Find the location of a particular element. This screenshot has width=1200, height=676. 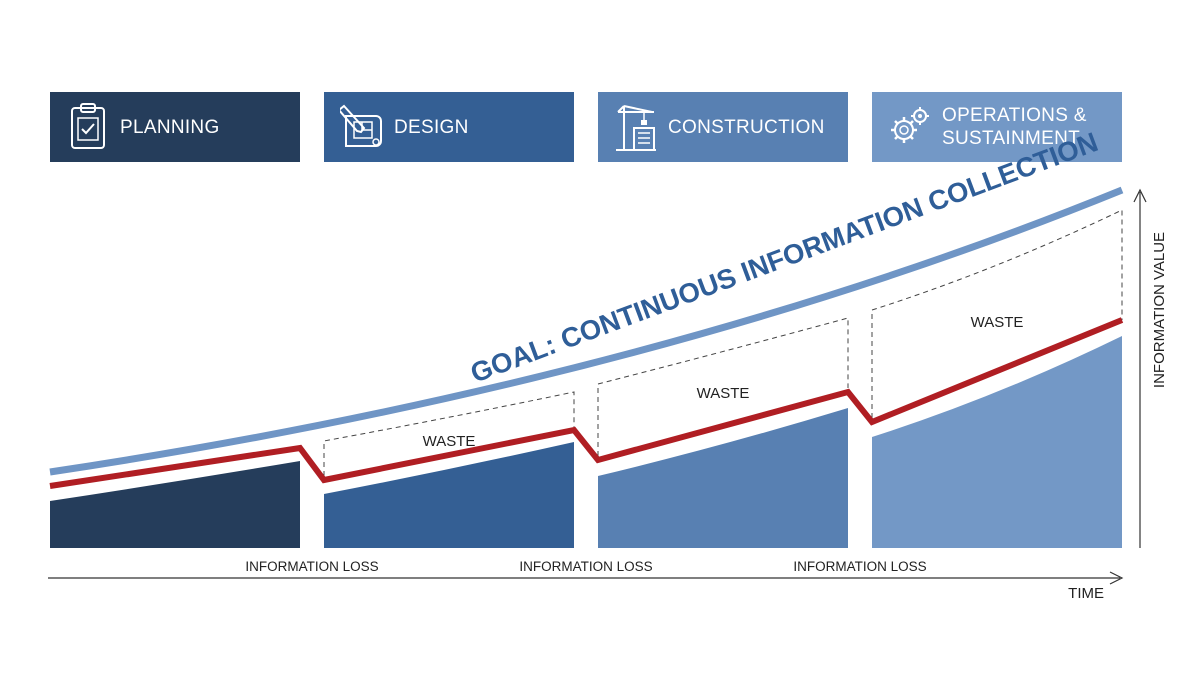

phase-operations: OPERATIONS & SUSTAINMENT is located at coordinates (997, 127).